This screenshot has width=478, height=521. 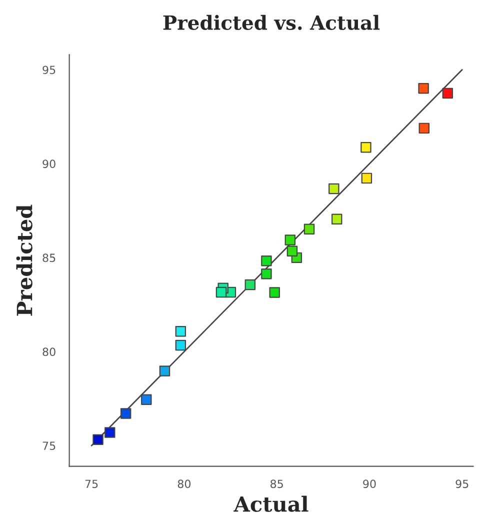 What do you see at coordinates (462, 484) in the screenshot?
I see `x-tick-label: 95` at bounding box center [462, 484].